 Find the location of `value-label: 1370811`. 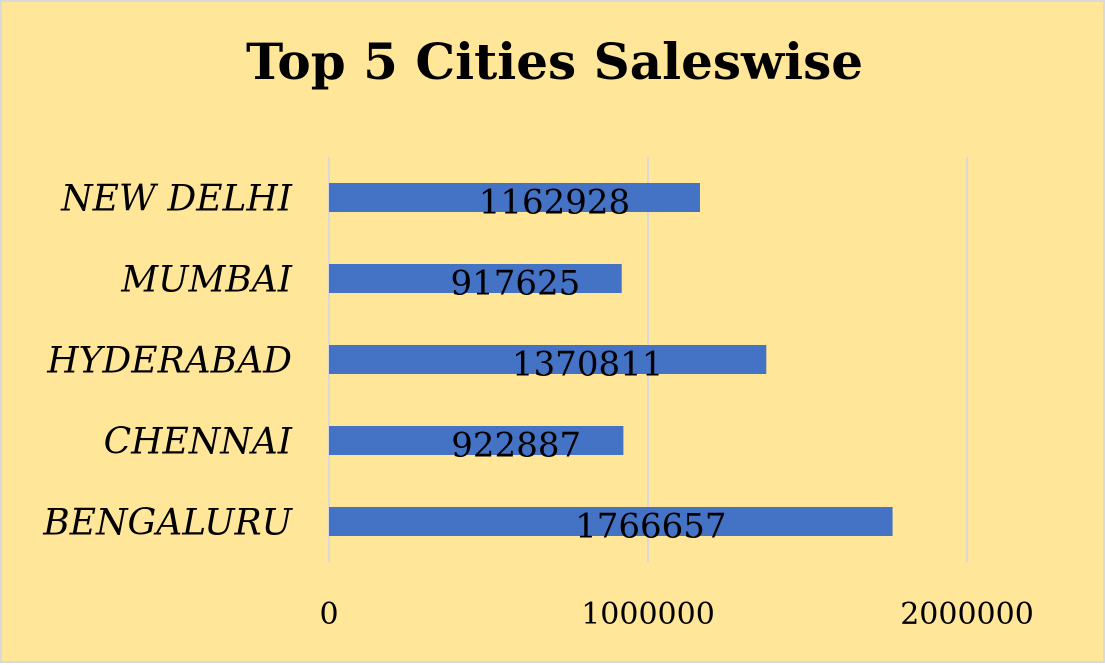

value-label: 1370811 is located at coordinates (587, 365).